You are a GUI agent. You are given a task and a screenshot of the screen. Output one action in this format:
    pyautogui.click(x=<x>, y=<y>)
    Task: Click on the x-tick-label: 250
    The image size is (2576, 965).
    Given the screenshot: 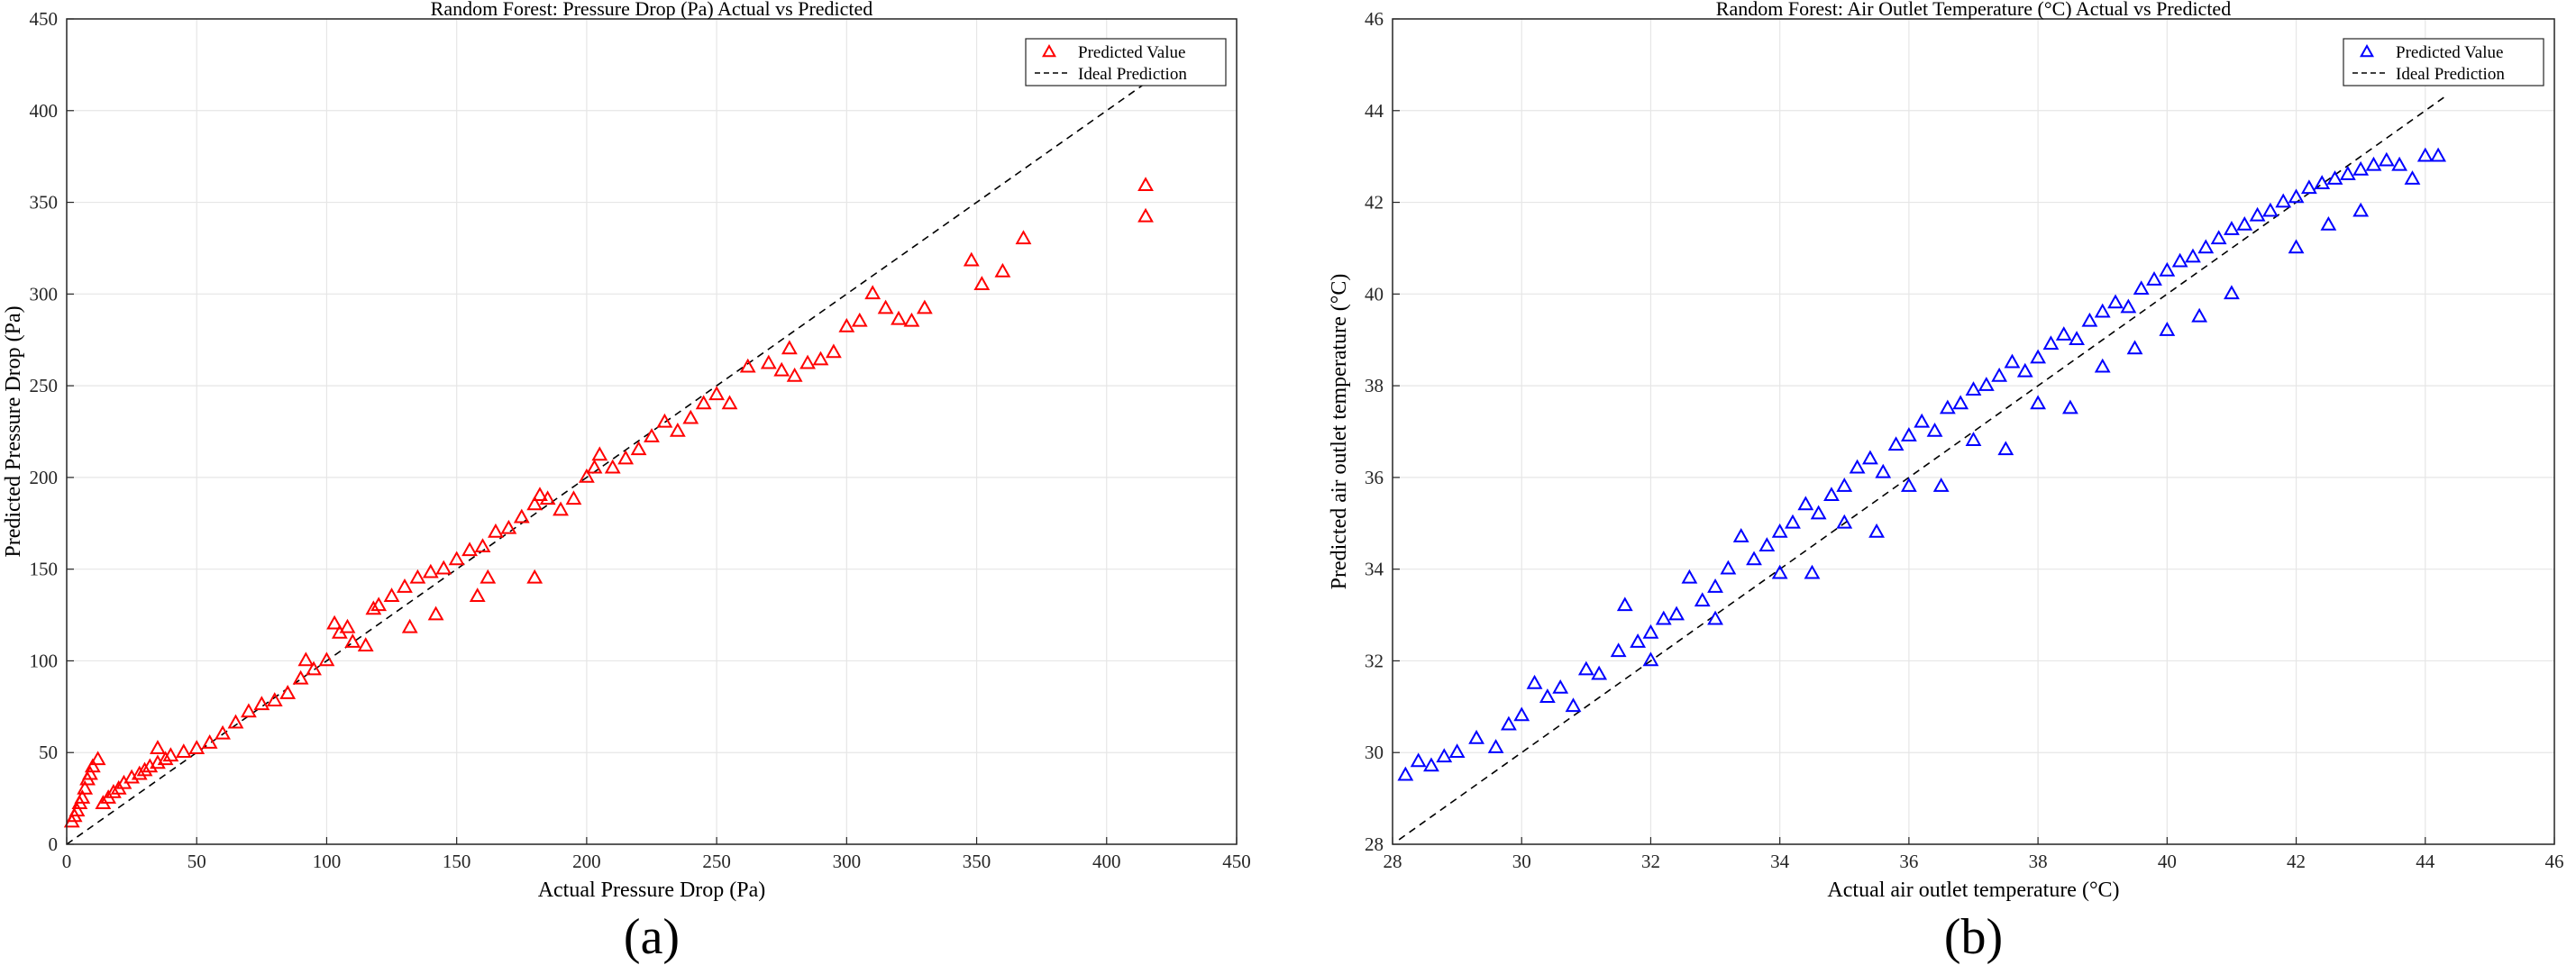 What is the action you would take?
    pyautogui.click(x=716, y=861)
    